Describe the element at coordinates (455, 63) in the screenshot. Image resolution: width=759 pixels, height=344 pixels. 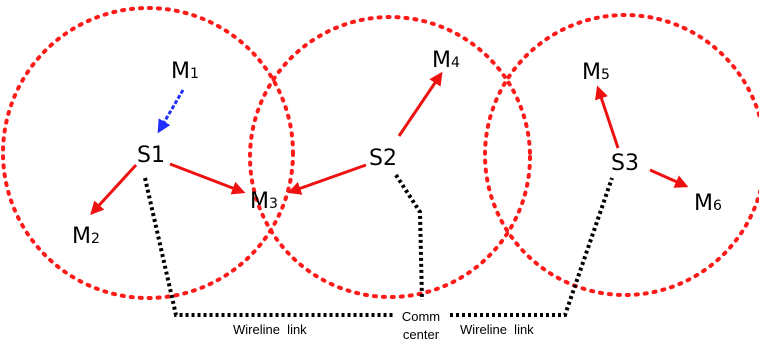
I see `mobile-m4-sub: 4` at that location.